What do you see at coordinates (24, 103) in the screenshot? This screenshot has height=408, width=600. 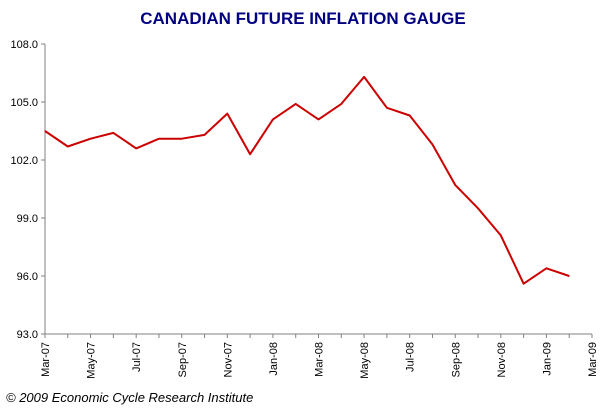 I see `y-tick-label: 105.0` at bounding box center [24, 103].